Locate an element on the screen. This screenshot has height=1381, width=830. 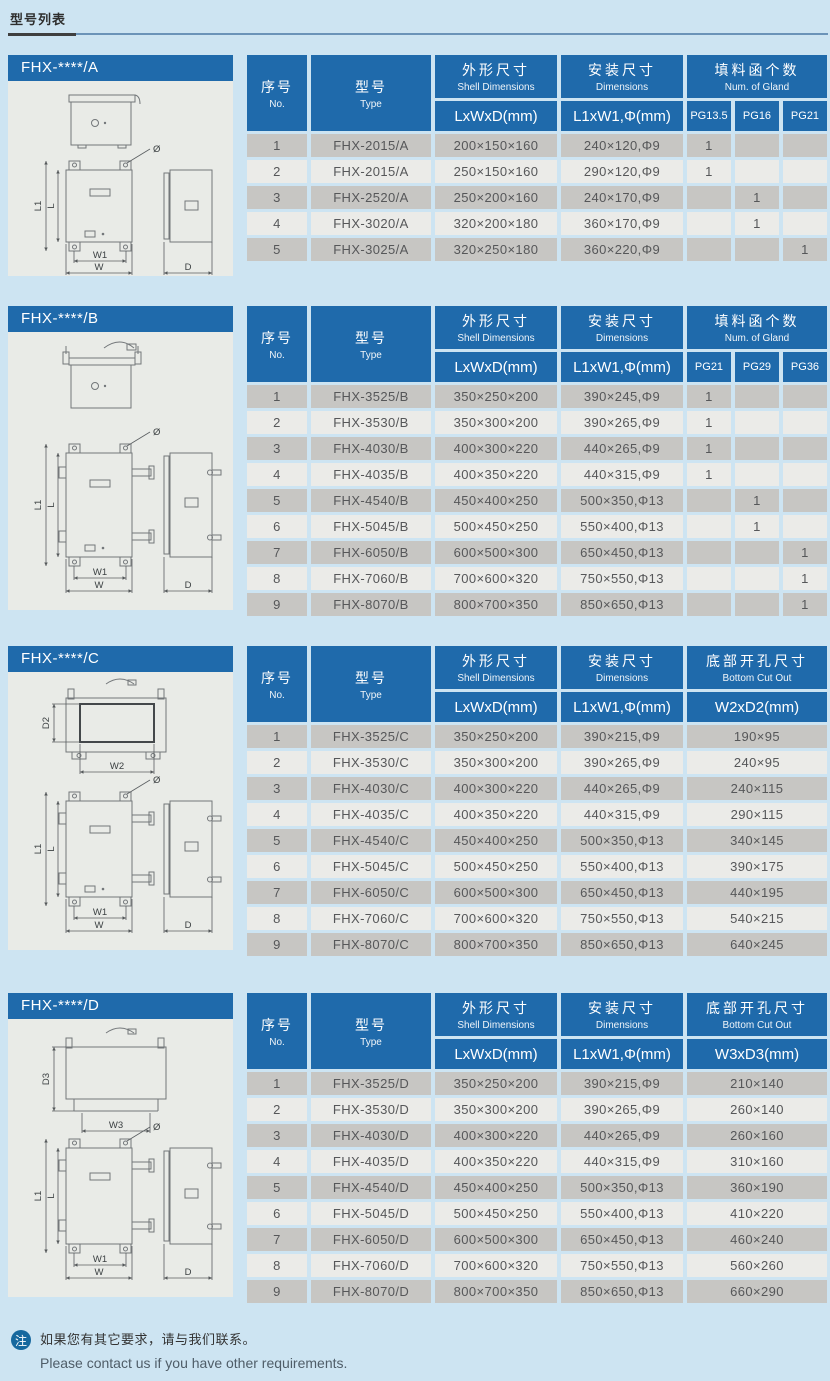
cell-shell: 400×300×220 is located at coordinates (496, 1135).